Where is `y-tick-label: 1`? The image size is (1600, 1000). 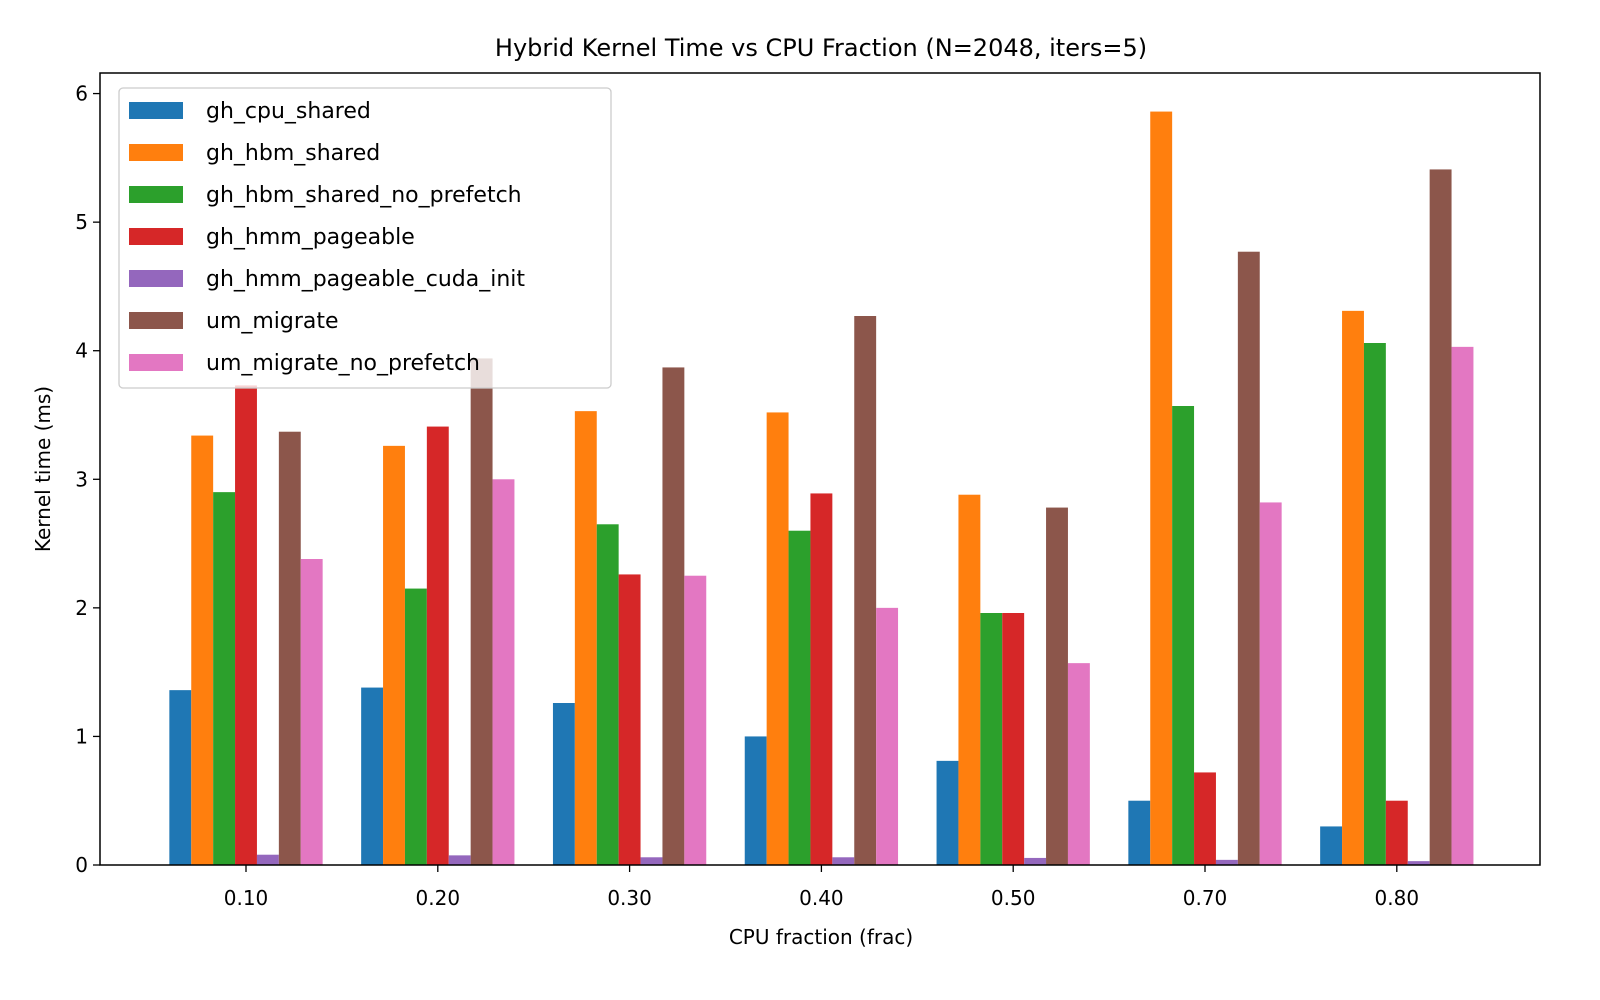
y-tick-label: 1 is located at coordinates (81, 736).